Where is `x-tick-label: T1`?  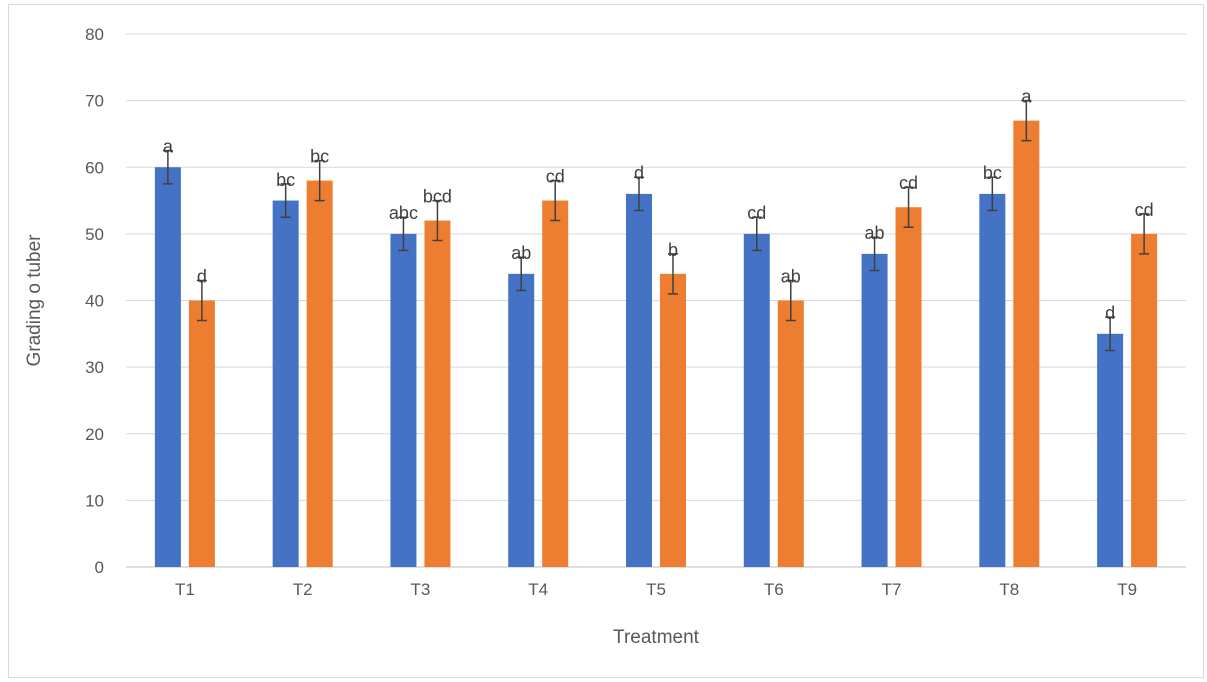
x-tick-label: T1 is located at coordinates (185, 589).